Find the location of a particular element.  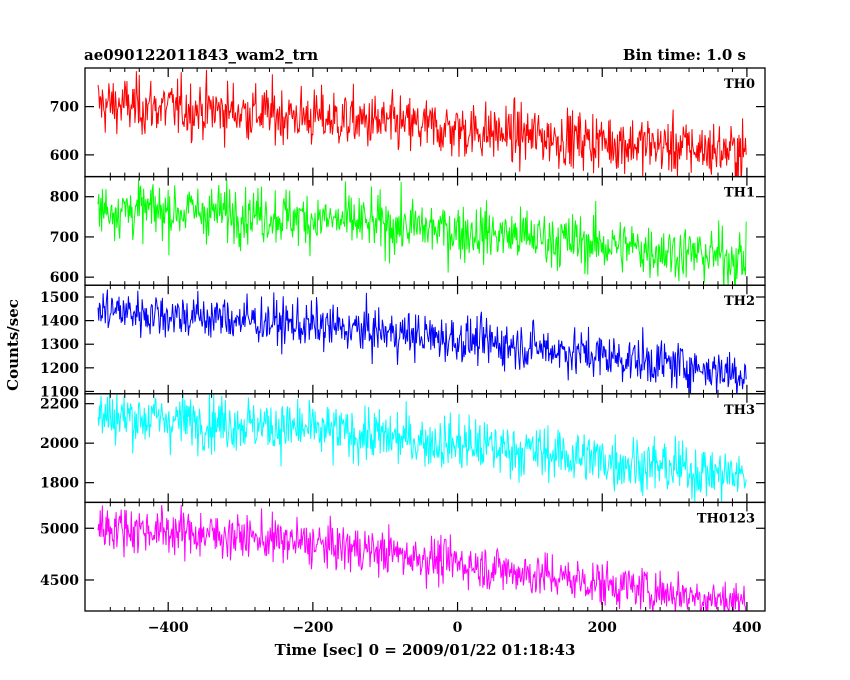

series-line-th3 is located at coordinates (422, 448).